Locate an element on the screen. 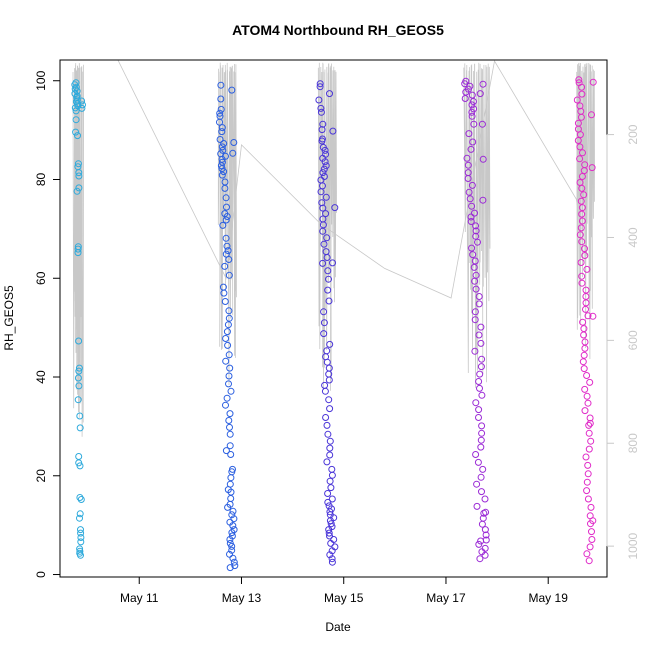 This screenshot has width=650, height=650. y-tick-label: 0 is located at coordinates (41, 574).